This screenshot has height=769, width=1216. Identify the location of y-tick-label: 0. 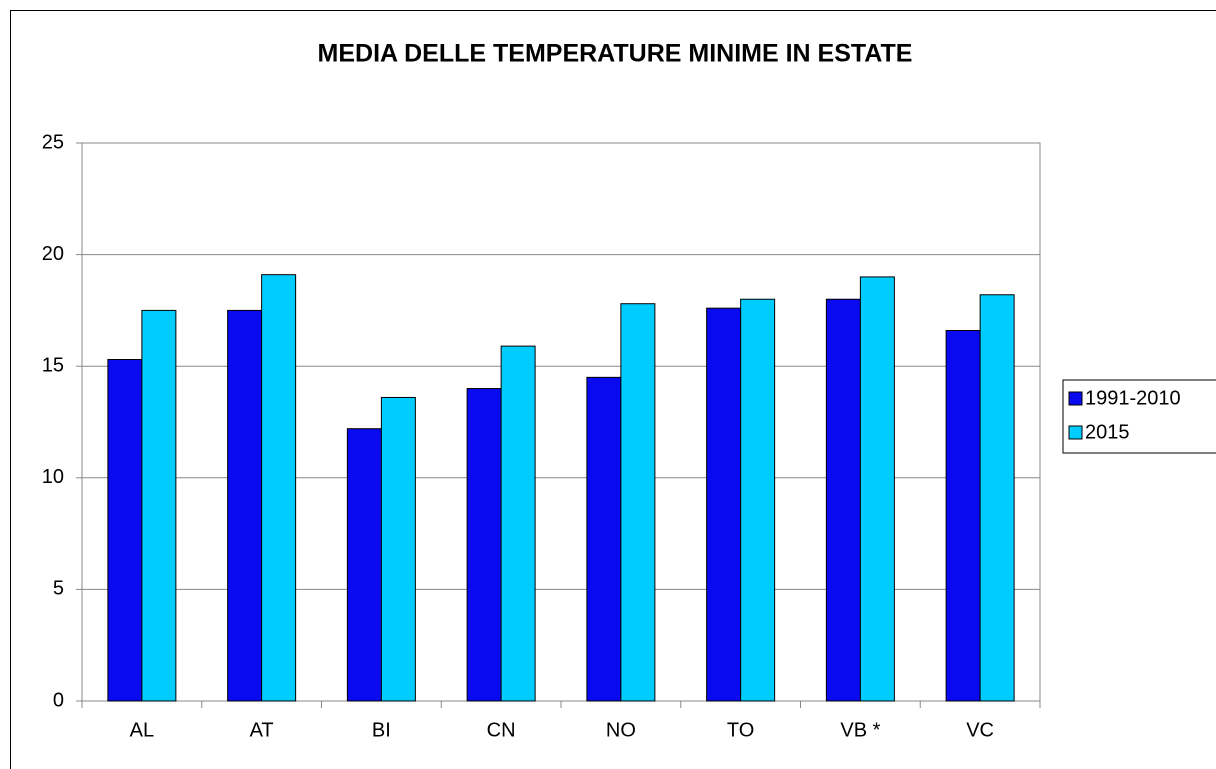
(58, 700).